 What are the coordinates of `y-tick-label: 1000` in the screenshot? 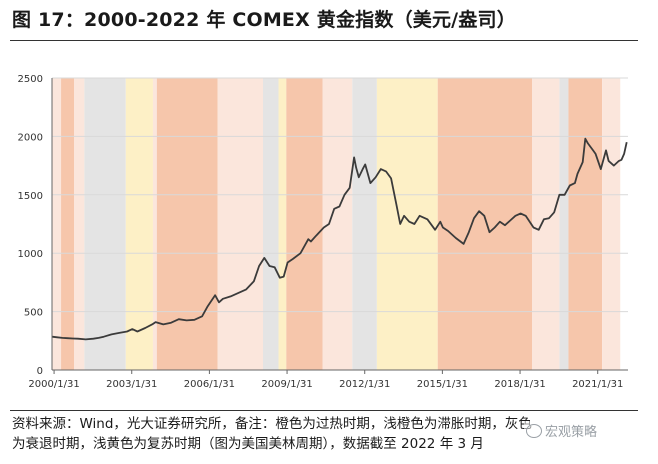 It's located at (30, 254).